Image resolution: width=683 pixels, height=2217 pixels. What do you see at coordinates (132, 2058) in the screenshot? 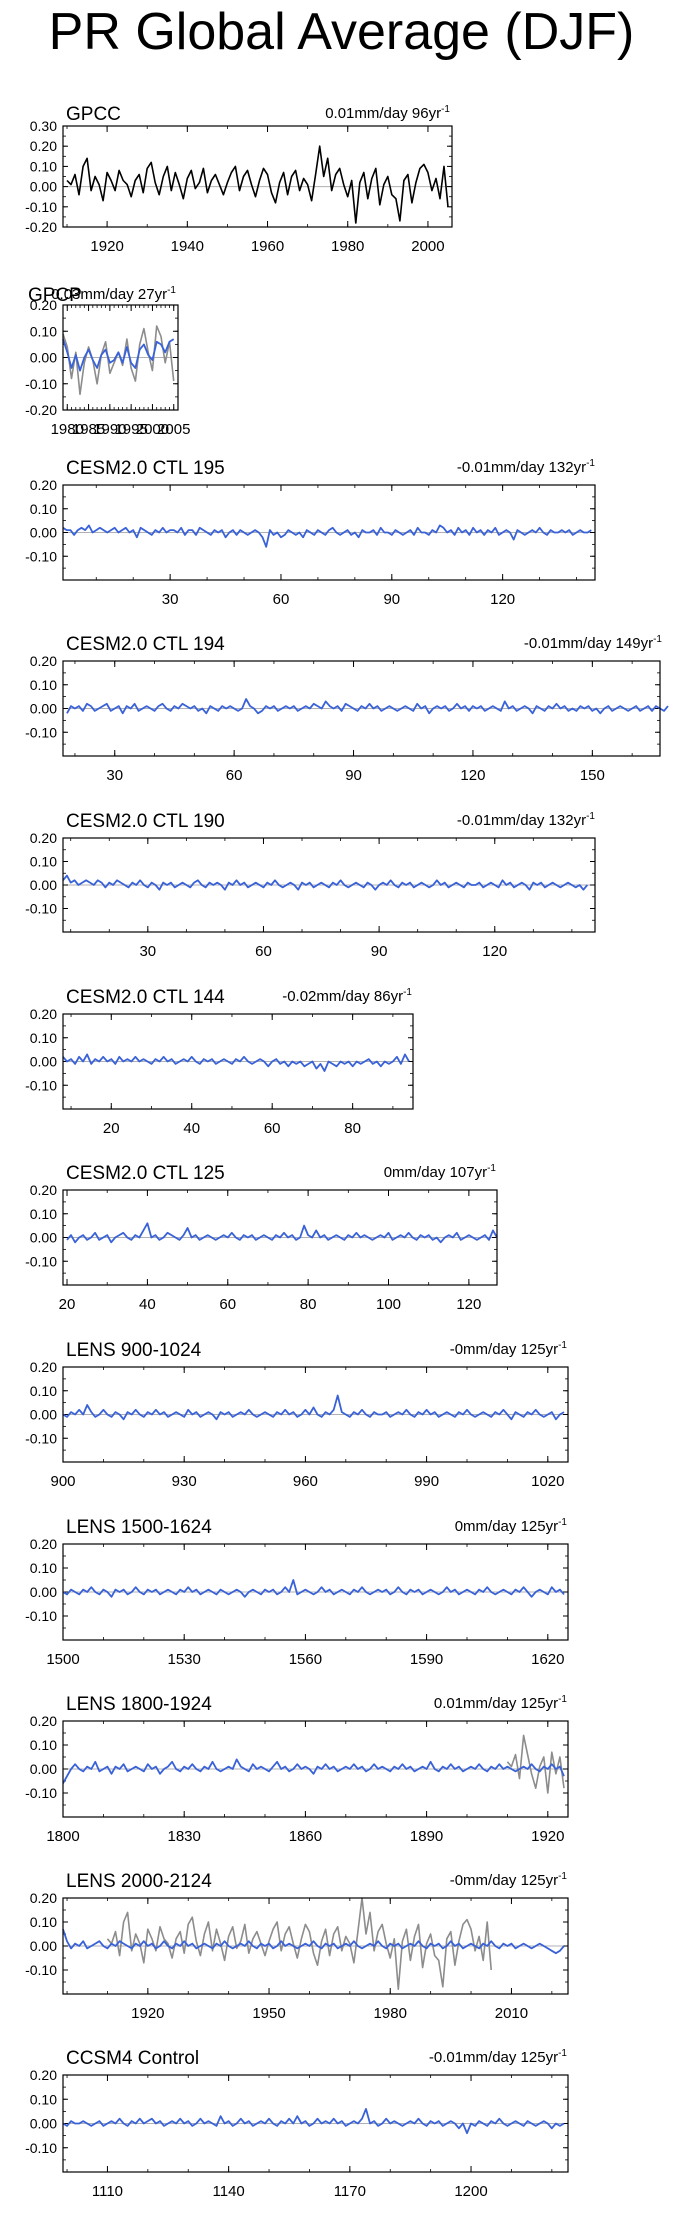
I see `panel-title: CCSM4 Control` at bounding box center [132, 2058].